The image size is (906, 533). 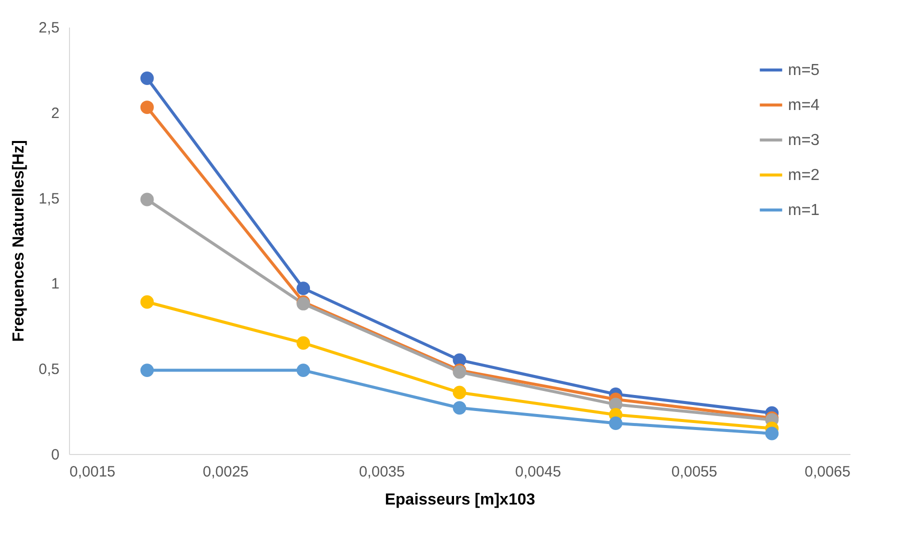 What do you see at coordinates (55, 455) in the screenshot?
I see `y-tick-label: 0` at bounding box center [55, 455].